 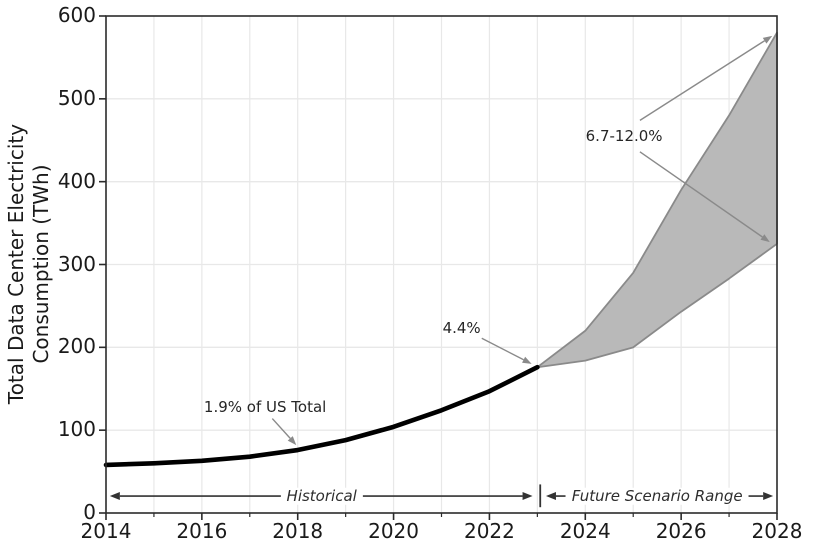 What do you see at coordinates (321, 496) in the screenshot?
I see `range-label-historical: Historical` at bounding box center [321, 496].